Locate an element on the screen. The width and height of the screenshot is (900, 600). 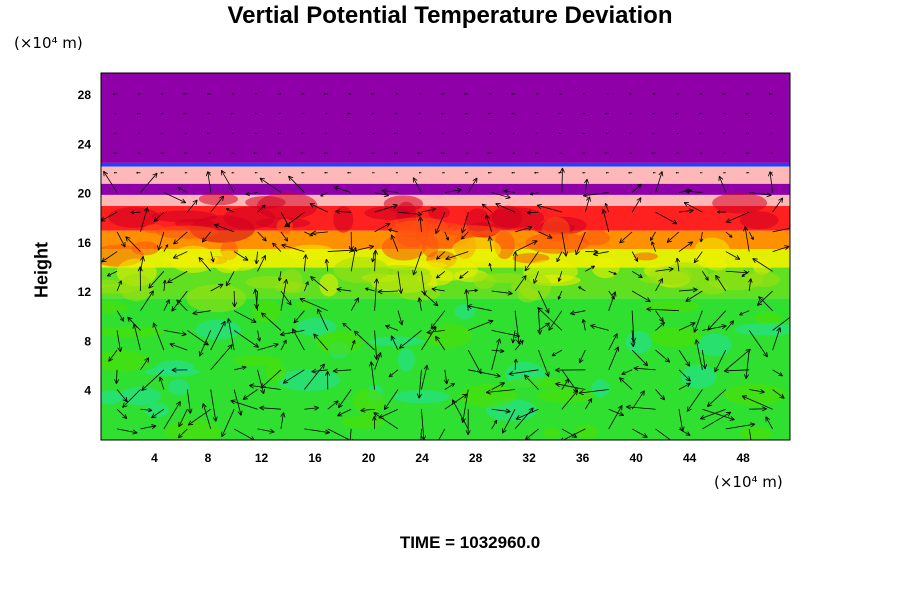
x-tick-label: 4 is located at coordinates (154, 458).